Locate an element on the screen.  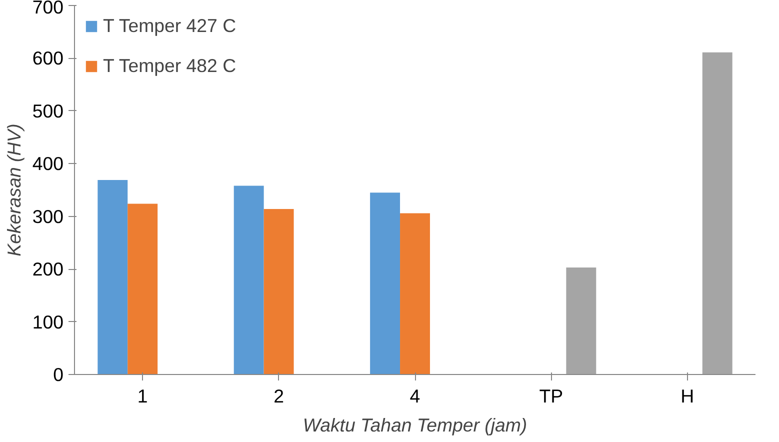
x-axis-title: Waktu Tahan Temper (jam) is located at coordinates (415, 425).